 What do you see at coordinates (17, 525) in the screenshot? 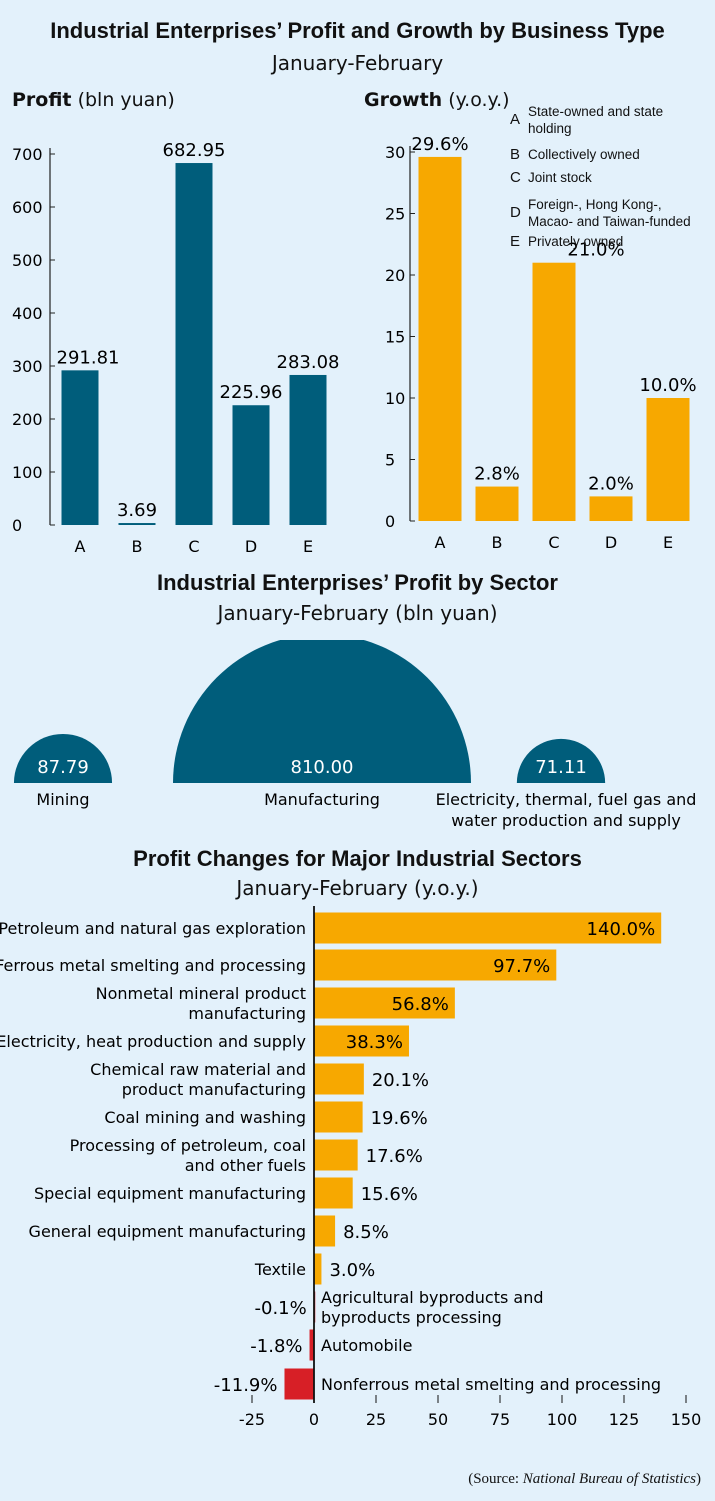
I see `profit-y-tick-label: 0` at bounding box center [17, 525].